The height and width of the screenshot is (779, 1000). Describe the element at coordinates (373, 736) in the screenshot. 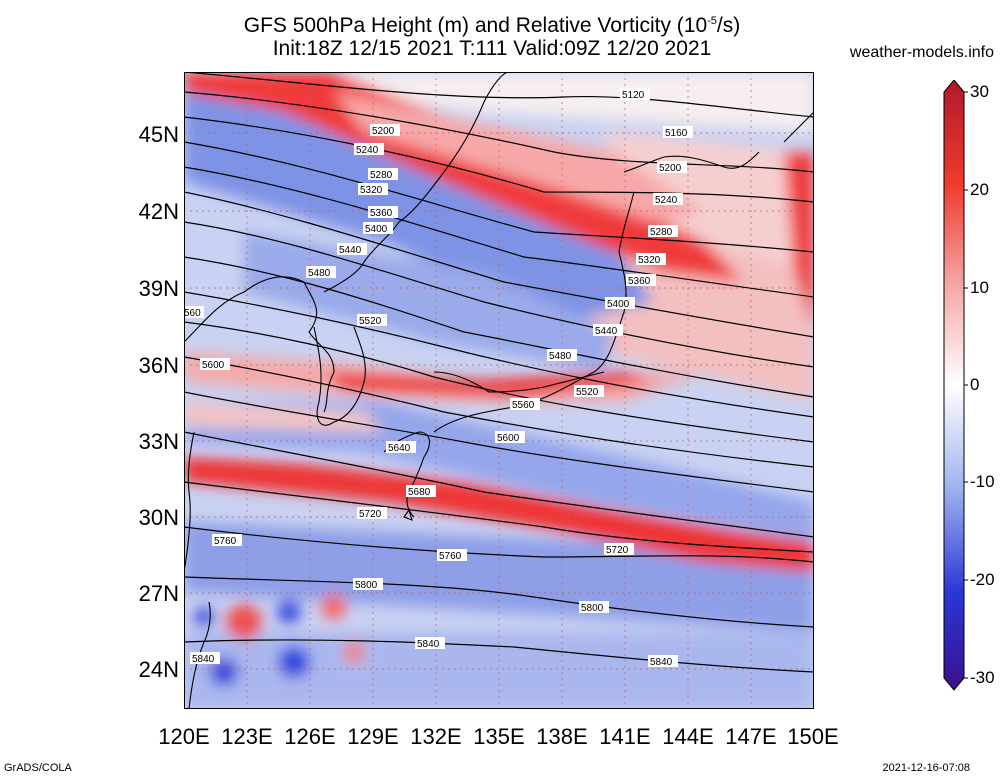

I see `lon-label: 129E` at that location.